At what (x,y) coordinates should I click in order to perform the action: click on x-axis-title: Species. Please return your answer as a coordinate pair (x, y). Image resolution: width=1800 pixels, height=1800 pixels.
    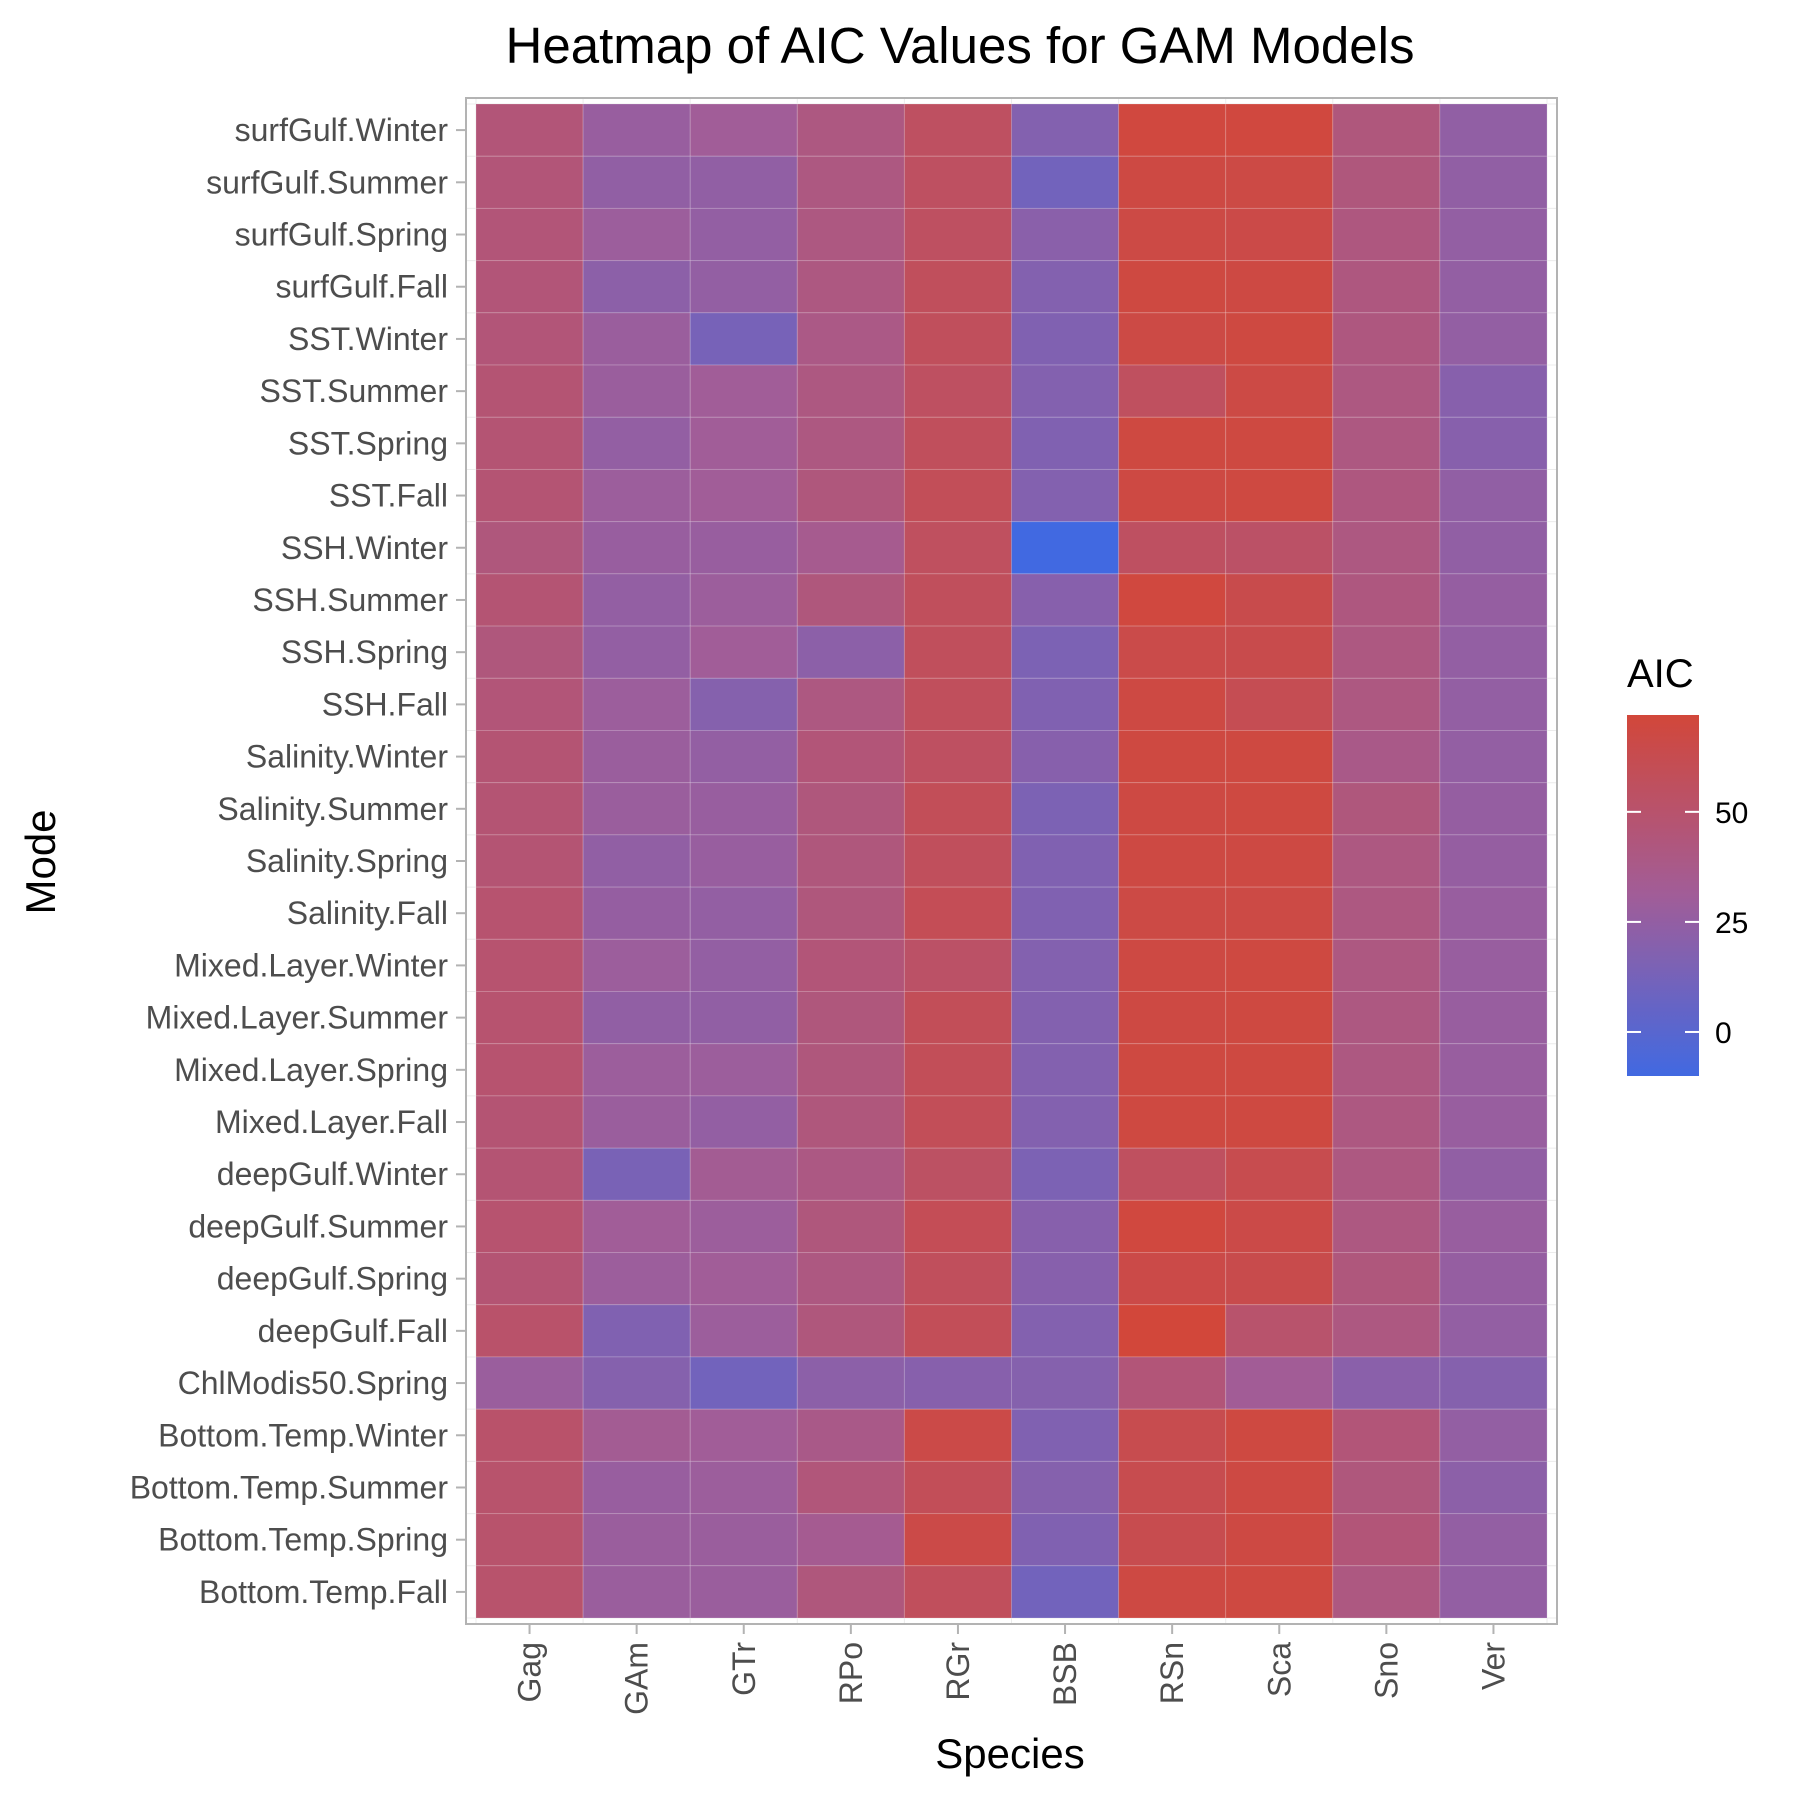
    Looking at the image, I should click on (1009, 1753).